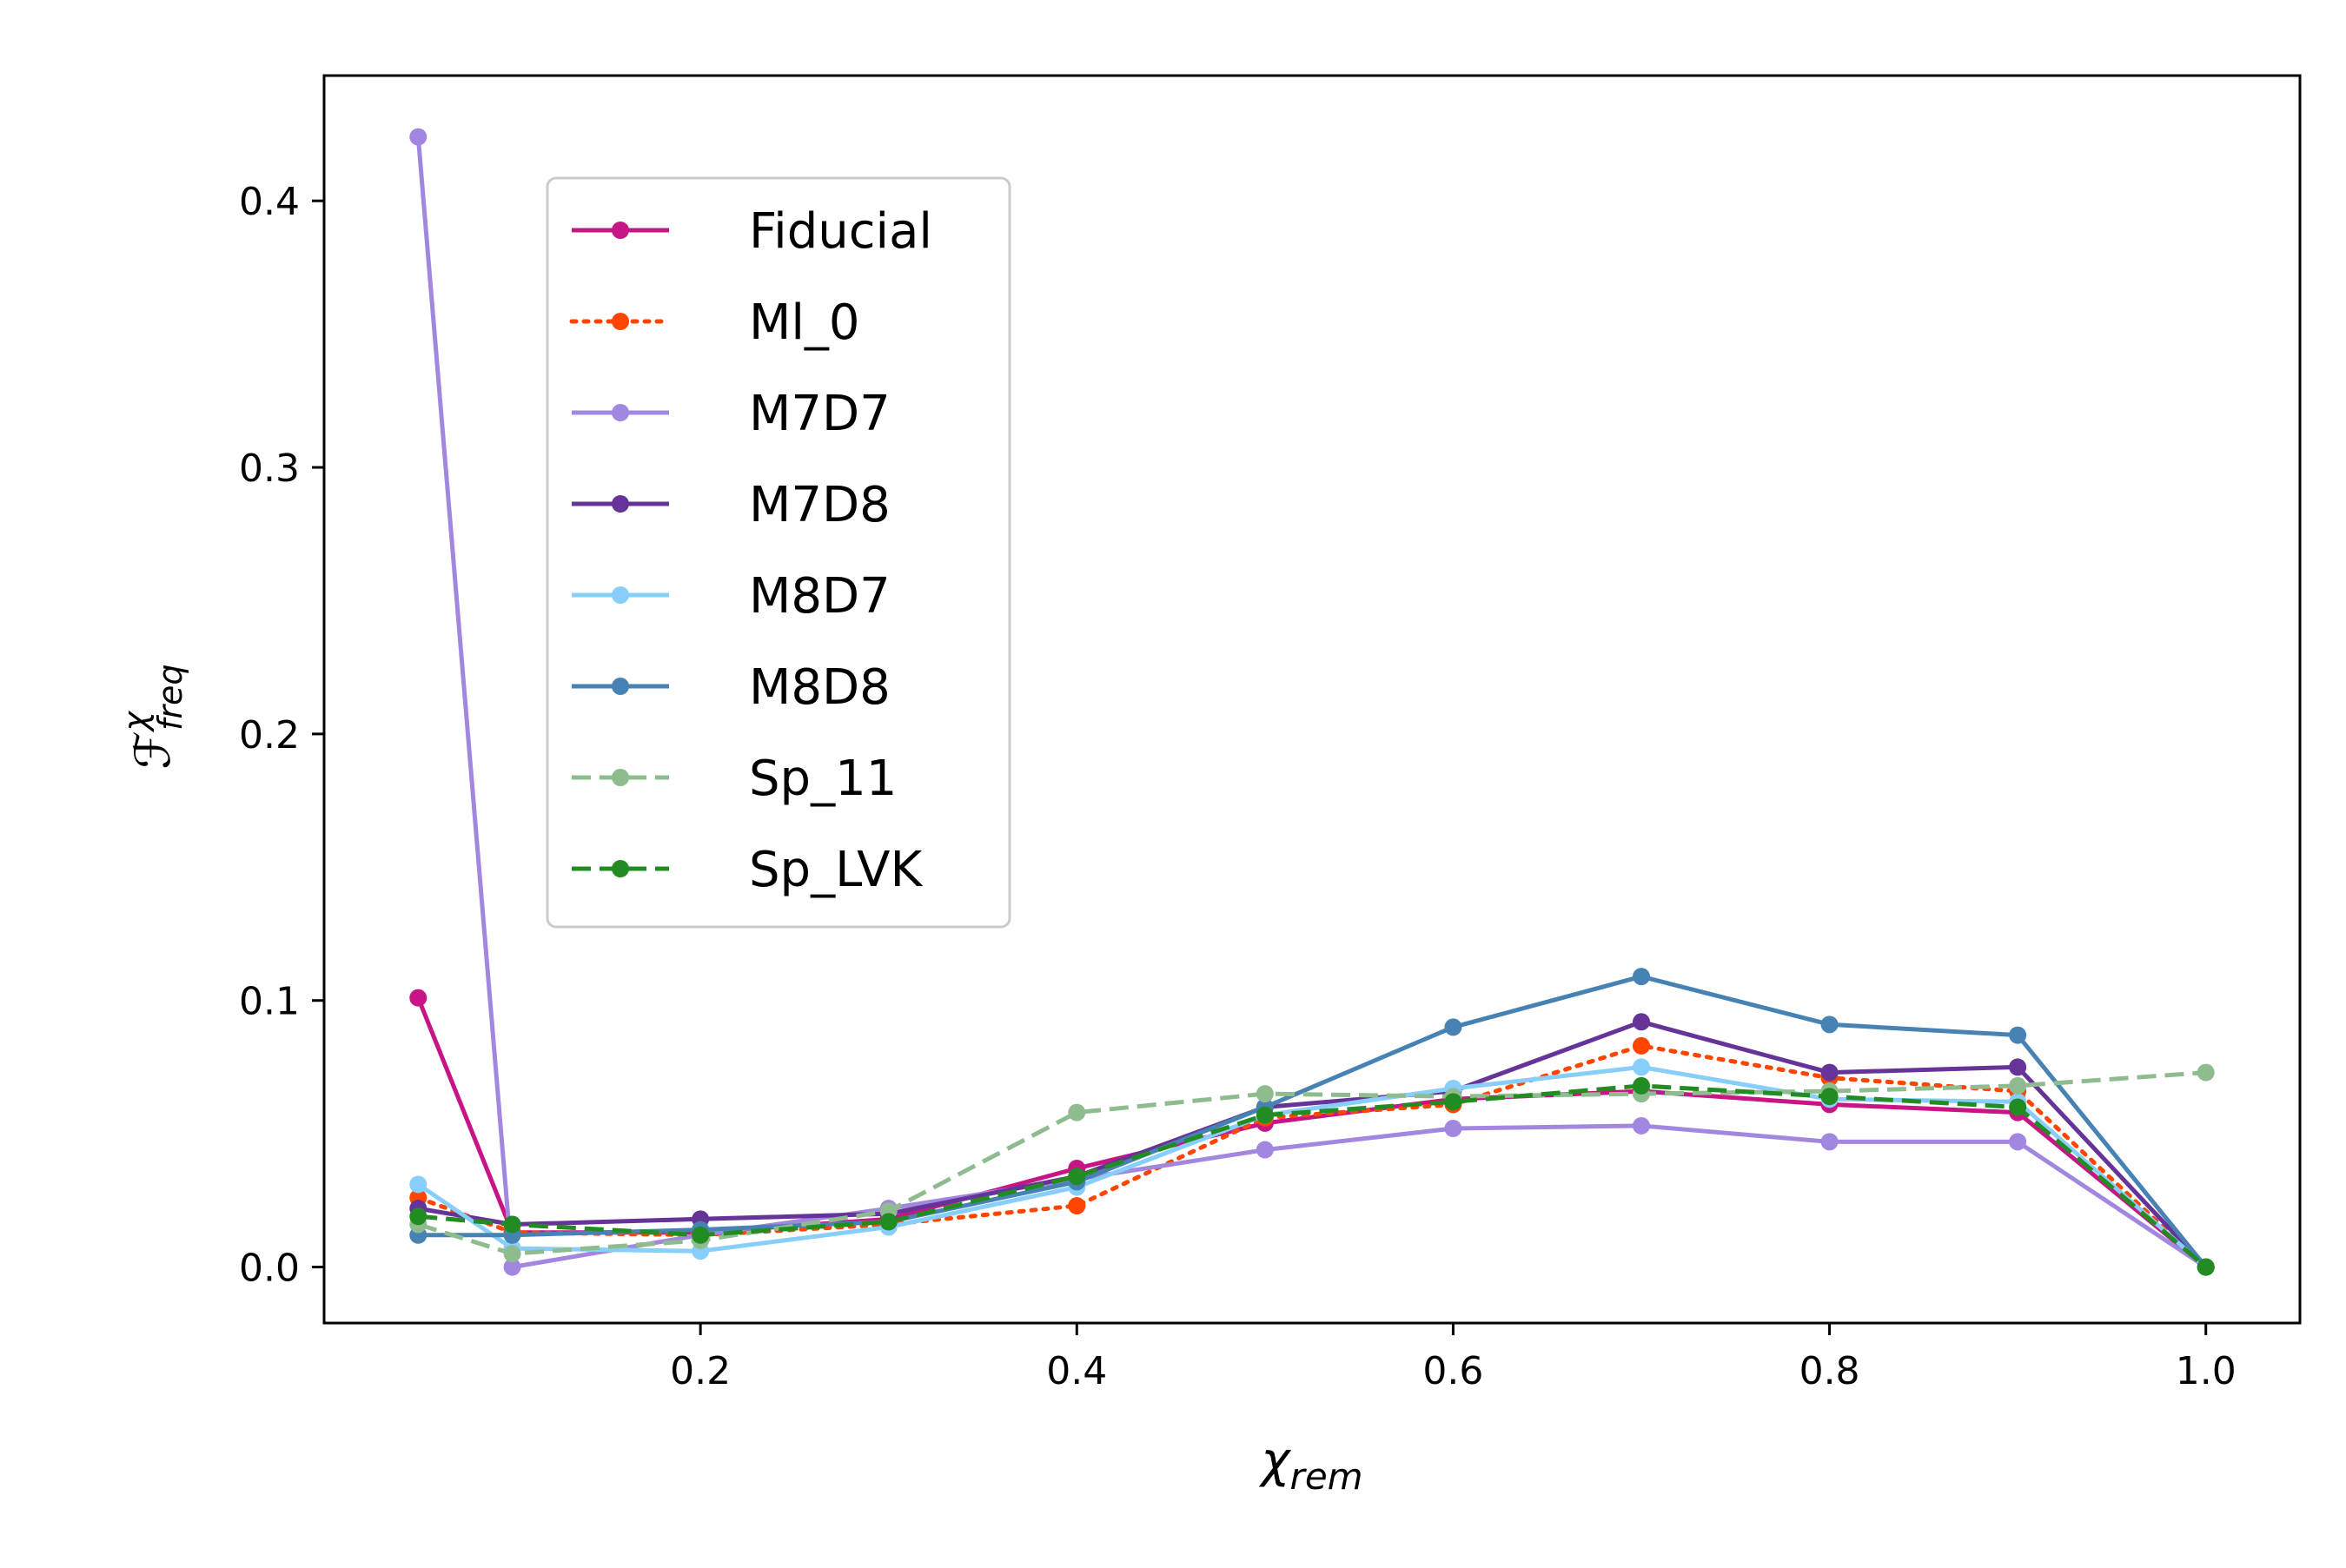 This screenshot has height=1568, width=2346. I want to click on legend-label: M7D8, so click(820, 505).